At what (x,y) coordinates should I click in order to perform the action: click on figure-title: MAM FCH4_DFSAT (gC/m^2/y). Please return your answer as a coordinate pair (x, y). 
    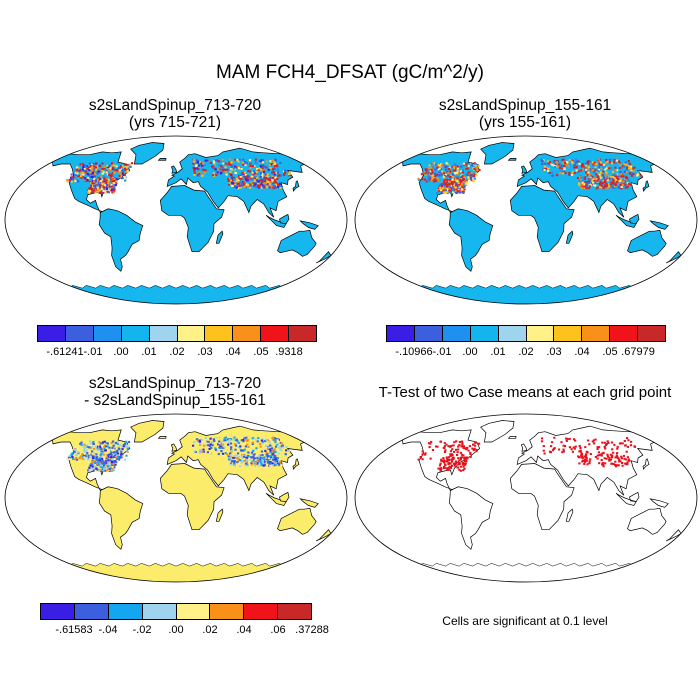
    Looking at the image, I should click on (350, 72).